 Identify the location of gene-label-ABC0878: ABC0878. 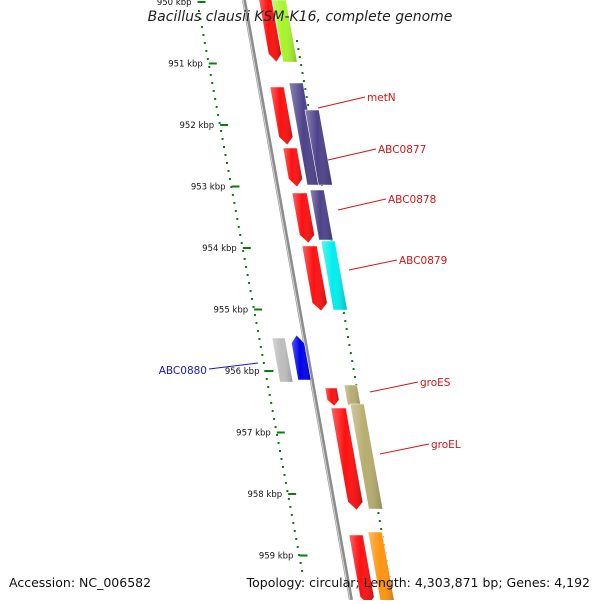
(412, 200).